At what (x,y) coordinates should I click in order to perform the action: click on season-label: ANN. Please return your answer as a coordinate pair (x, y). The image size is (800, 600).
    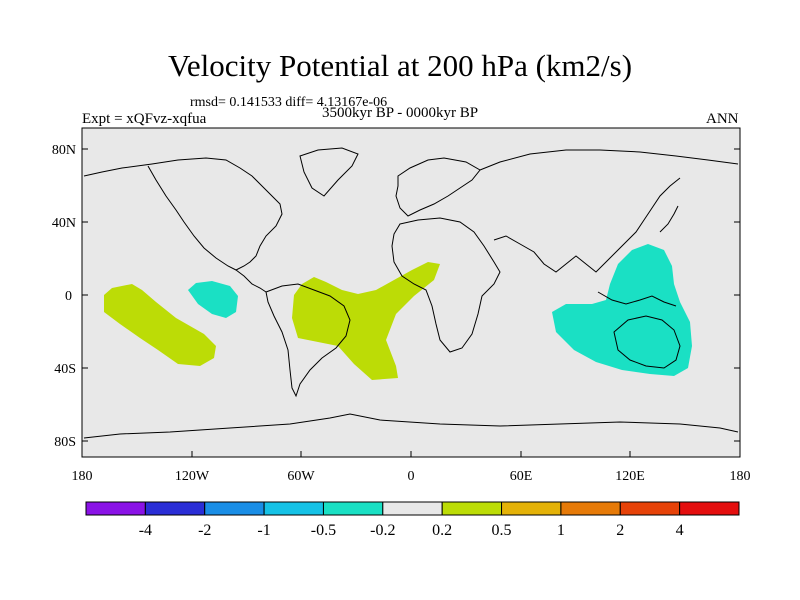
    Looking at the image, I should click on (722, 119).